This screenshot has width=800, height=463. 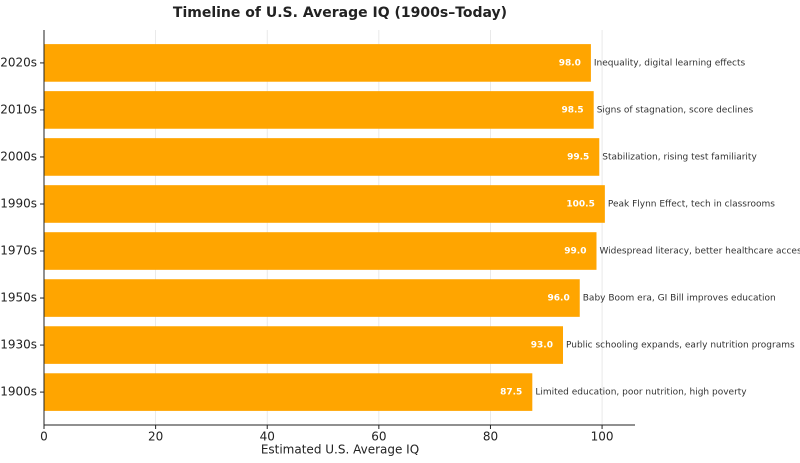 I want to click on bar-note: Peak Flynn Effect, tech in classrooms, so click(x=691, y=204).